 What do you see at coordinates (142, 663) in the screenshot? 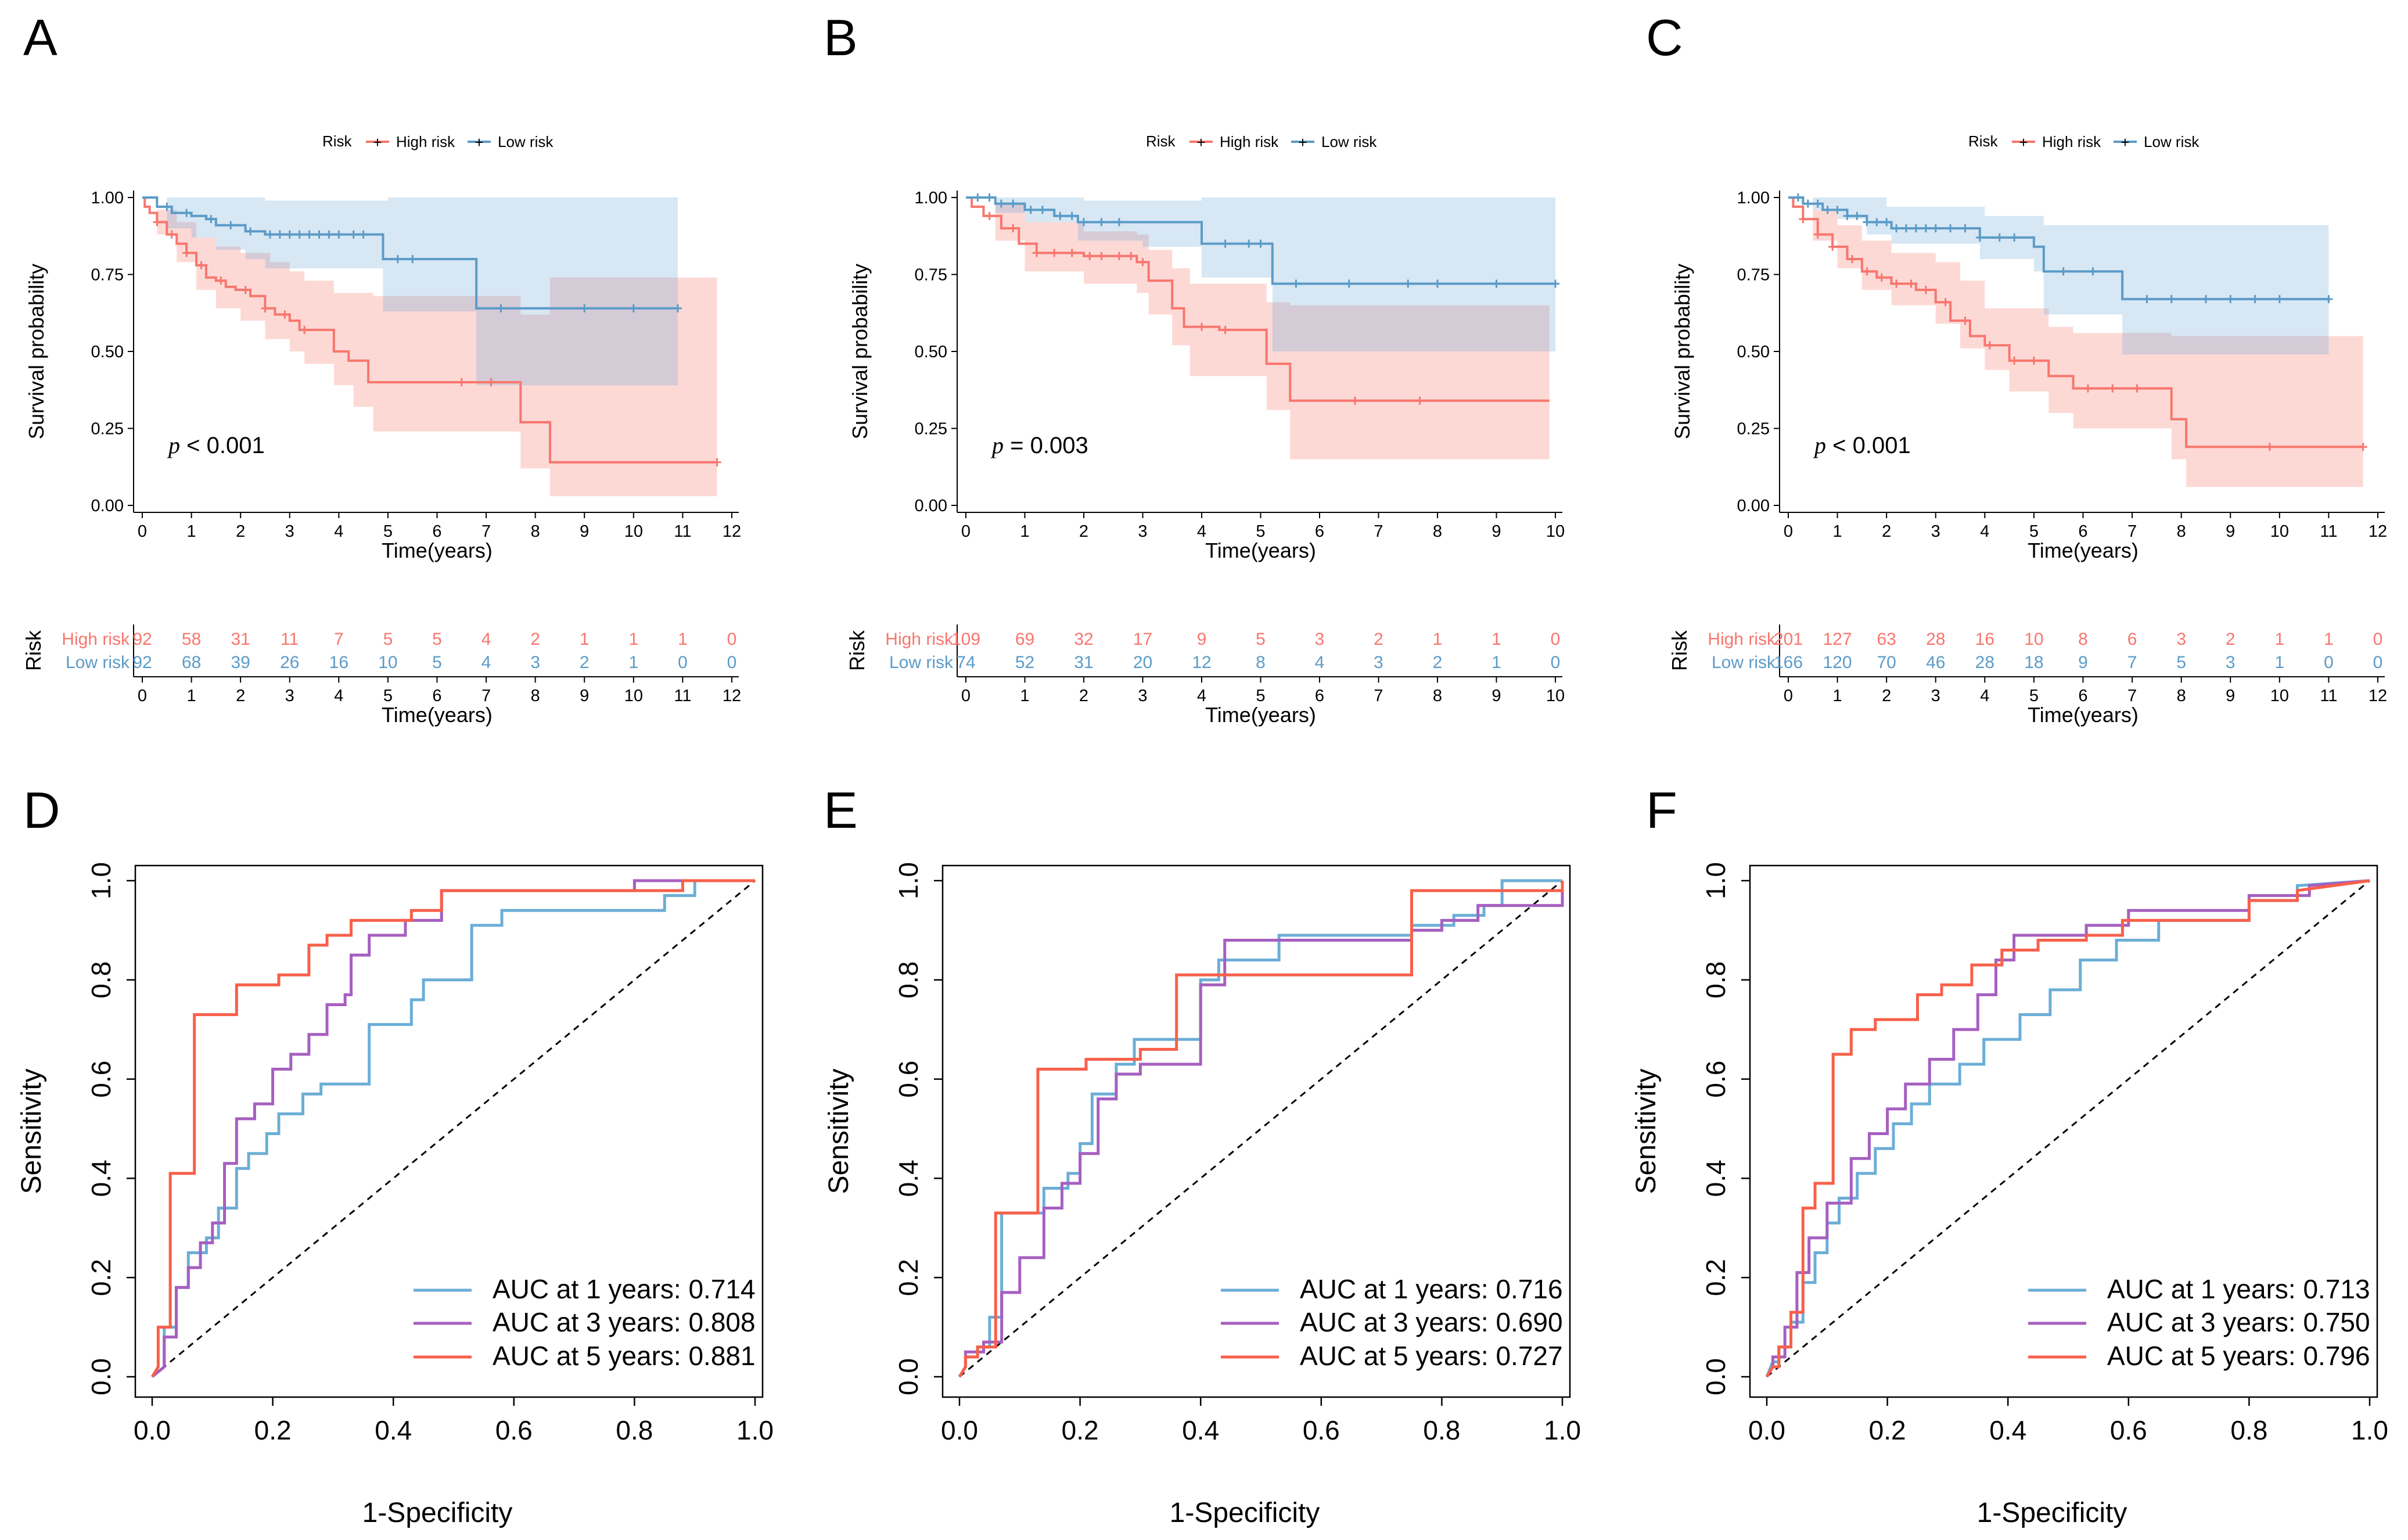
I see `risk-count: 92` at bounding box center [142, 663].